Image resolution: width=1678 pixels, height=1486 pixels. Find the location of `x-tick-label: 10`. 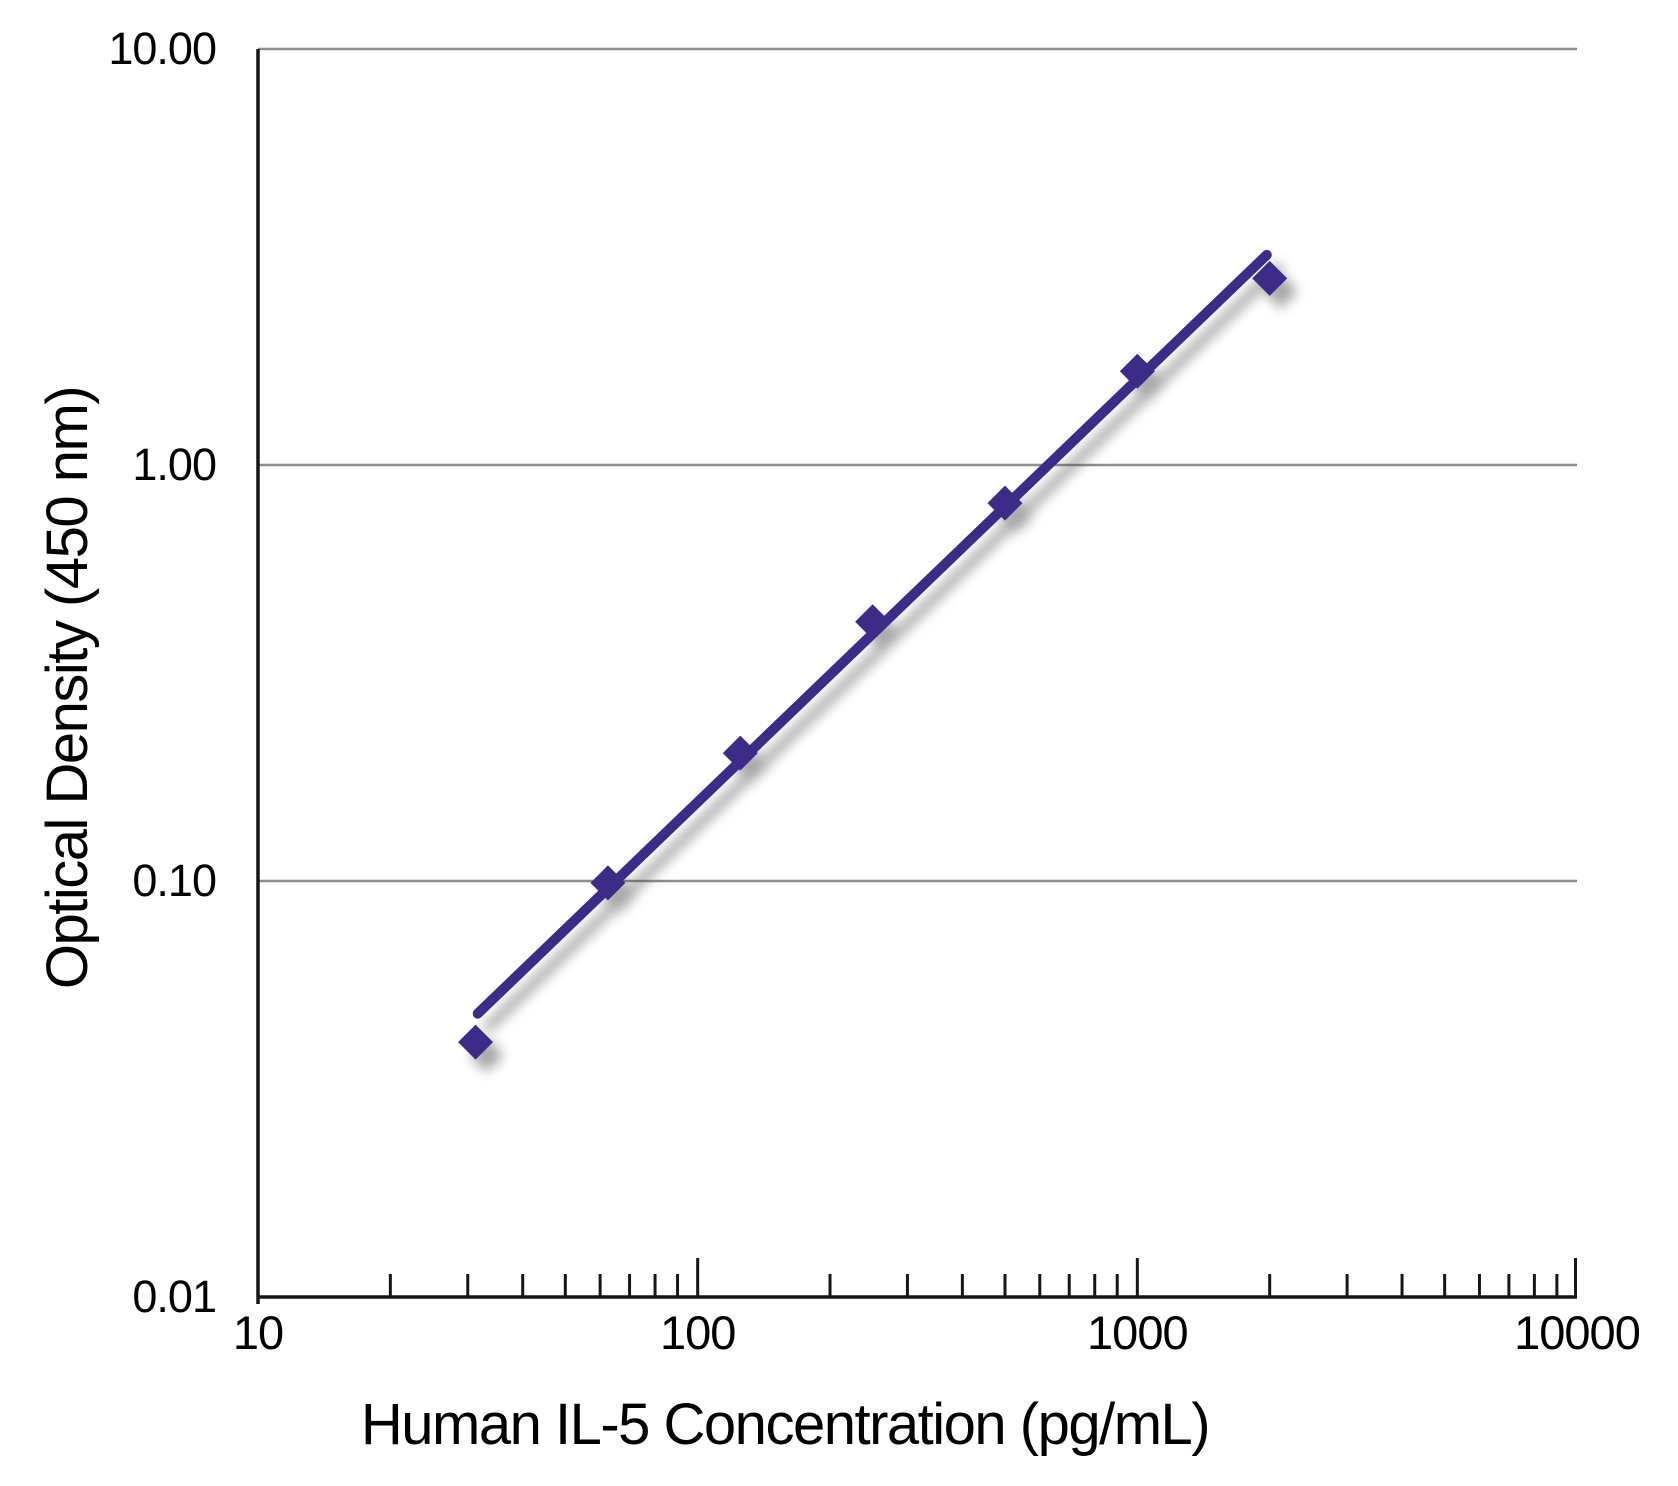

x-tick-label: 10 is located at coordinates (258, 1332).